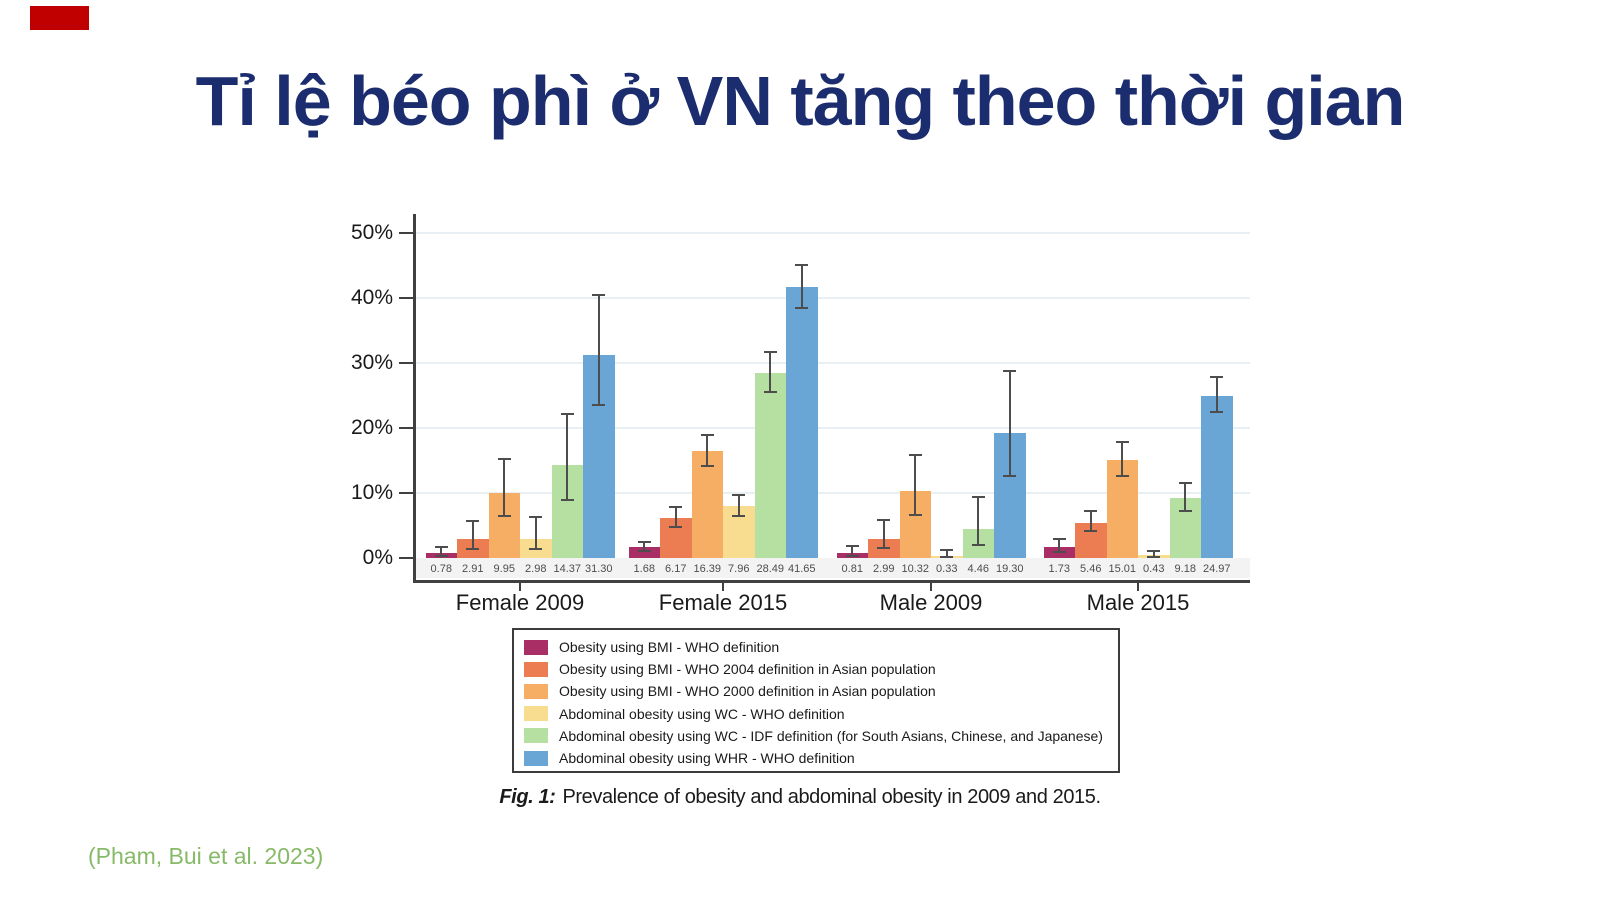  Describe the element at coordinates (676, 569) in the screenshot. I see `bar-value-label: 6.17` at that location.